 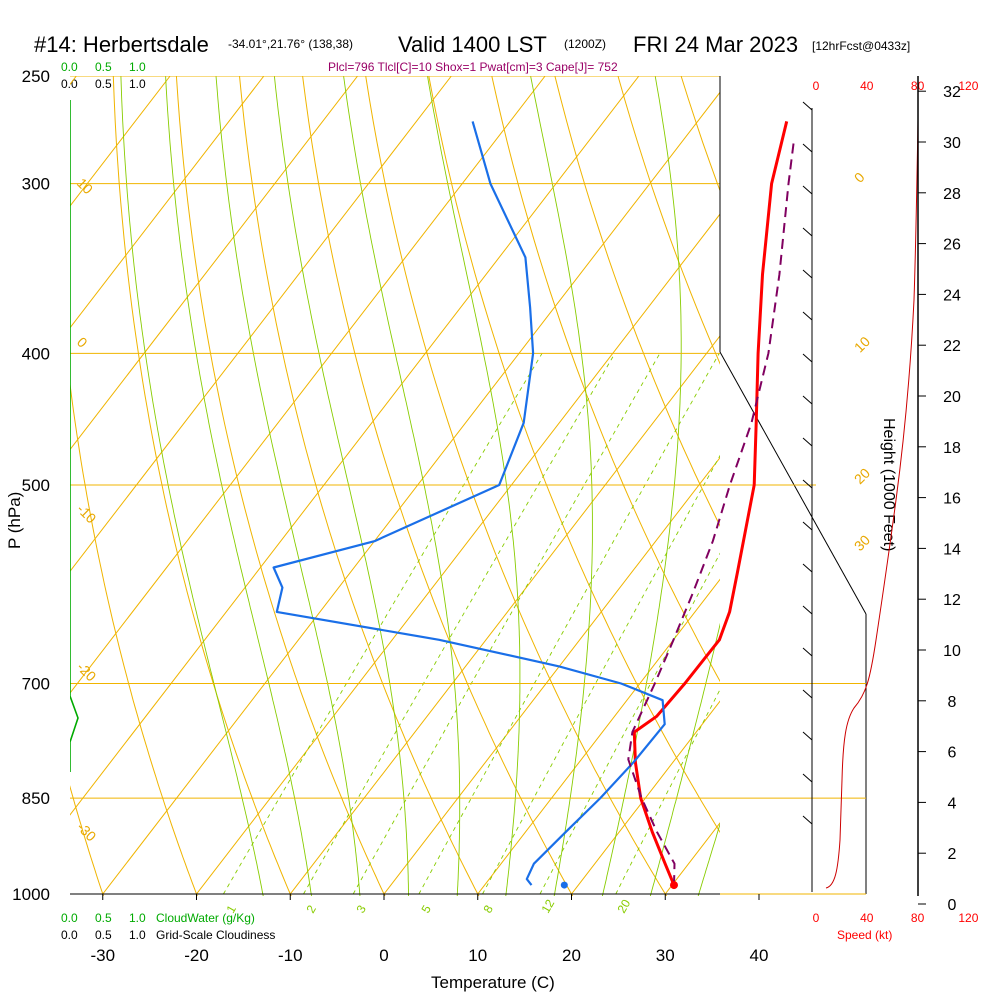 I want to click on height-tick-label: 10, so click(x=952, y=651).